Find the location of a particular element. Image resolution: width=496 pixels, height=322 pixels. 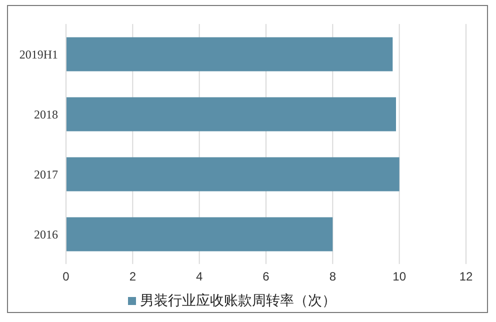

x-tick-label: 0 is located at coordinates (66, 277).